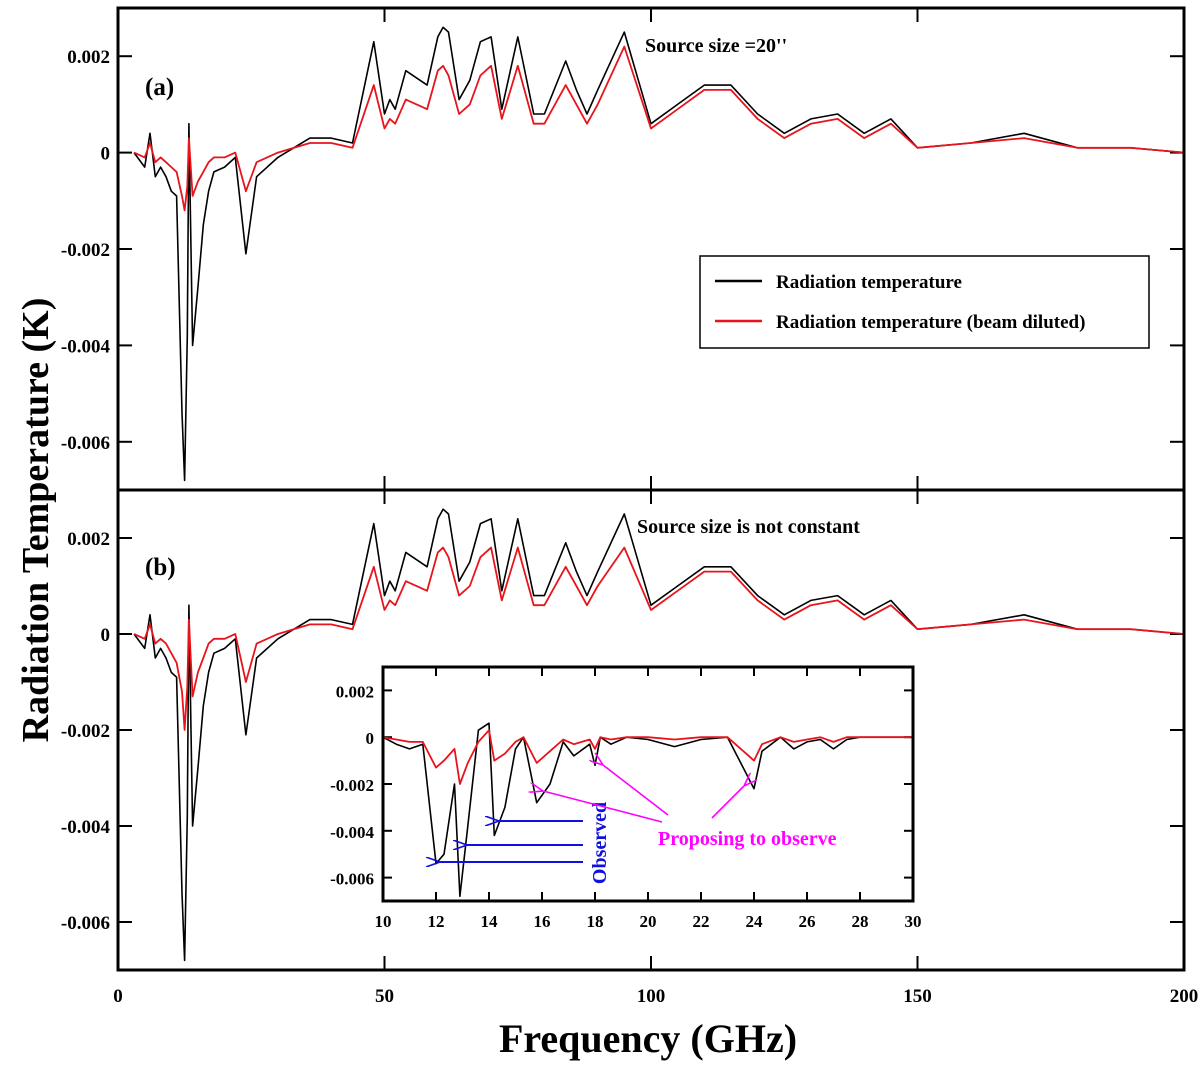 This screenshot has height=1066, width=1200. What do you see at coordinates (85, 443) in the screenshot?
I see `a-ytick-label: -0.006` at bounding box center [85, 443].